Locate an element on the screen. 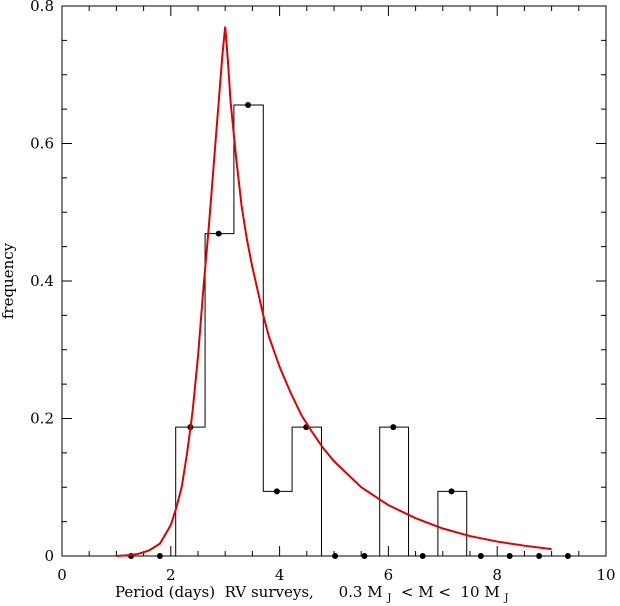 This screenshot has height=606, width=620. mass-high-sub: J is located at coordinates (506, 598).